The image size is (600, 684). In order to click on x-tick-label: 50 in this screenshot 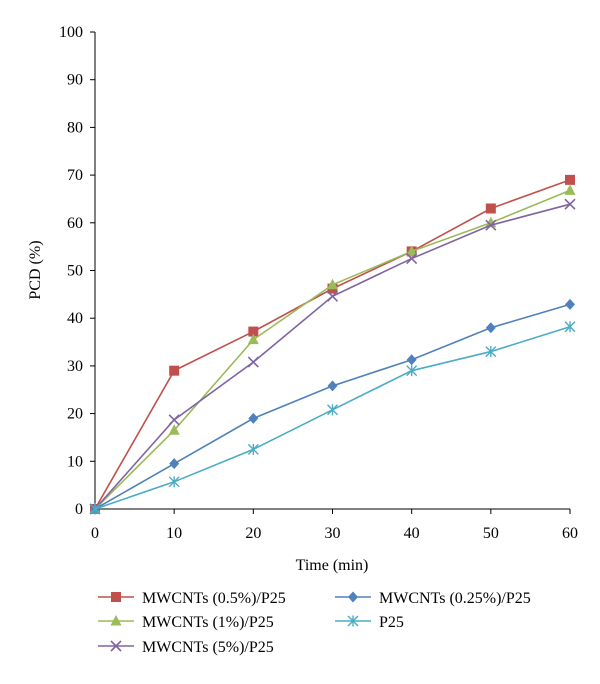, I will do `click(491, 533)`.